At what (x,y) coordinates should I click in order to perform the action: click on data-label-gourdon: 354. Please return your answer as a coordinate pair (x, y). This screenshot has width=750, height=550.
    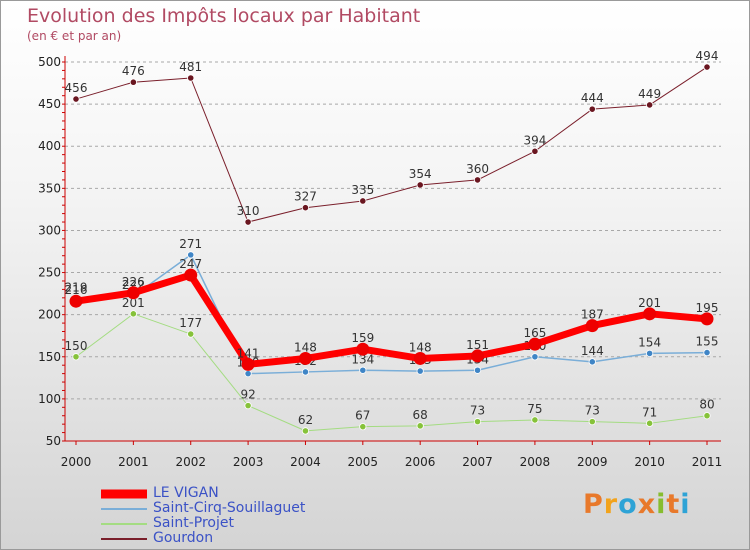
    Looking at the image, I should click on (420, 174).